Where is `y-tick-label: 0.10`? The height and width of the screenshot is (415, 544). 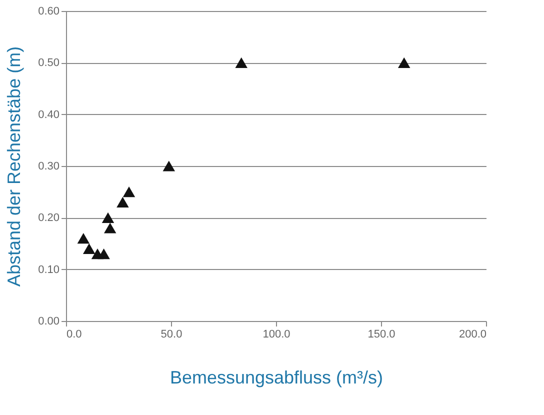
y-tick-label: 0.10 is located at coordinates (49, 270).